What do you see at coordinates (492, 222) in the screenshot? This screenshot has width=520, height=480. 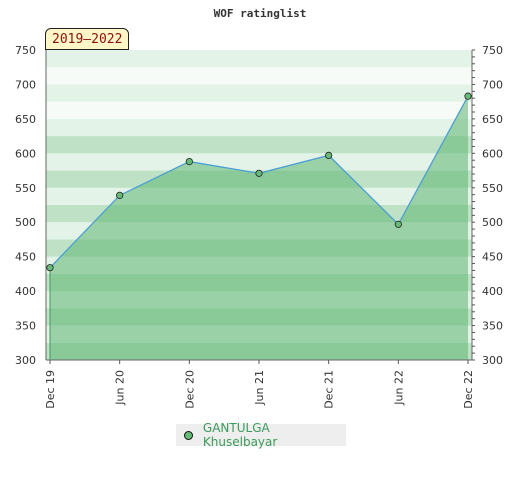 I see `y-tick-label-right: 500` at bounding box center [492, 222].